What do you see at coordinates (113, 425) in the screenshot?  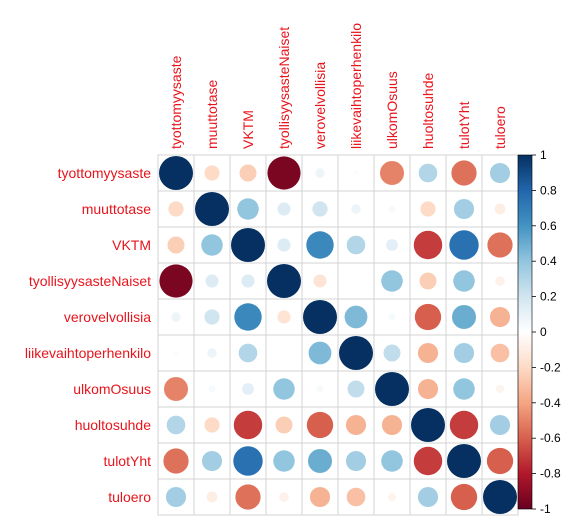 I see `row-label: huoltosuhde` at bounding box center [113, 425].